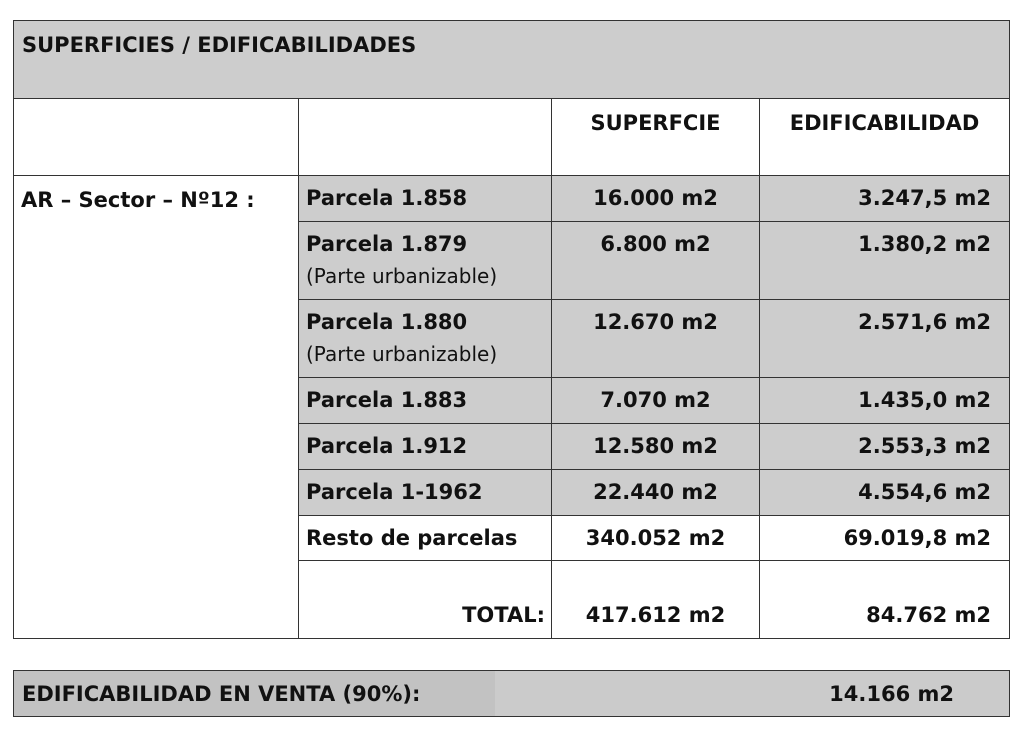 The image size is (1024, 732). Describe the element at coordinates (655, 400) in the screenshot. I see `superficie-cell: 7.070 m2` at that location.